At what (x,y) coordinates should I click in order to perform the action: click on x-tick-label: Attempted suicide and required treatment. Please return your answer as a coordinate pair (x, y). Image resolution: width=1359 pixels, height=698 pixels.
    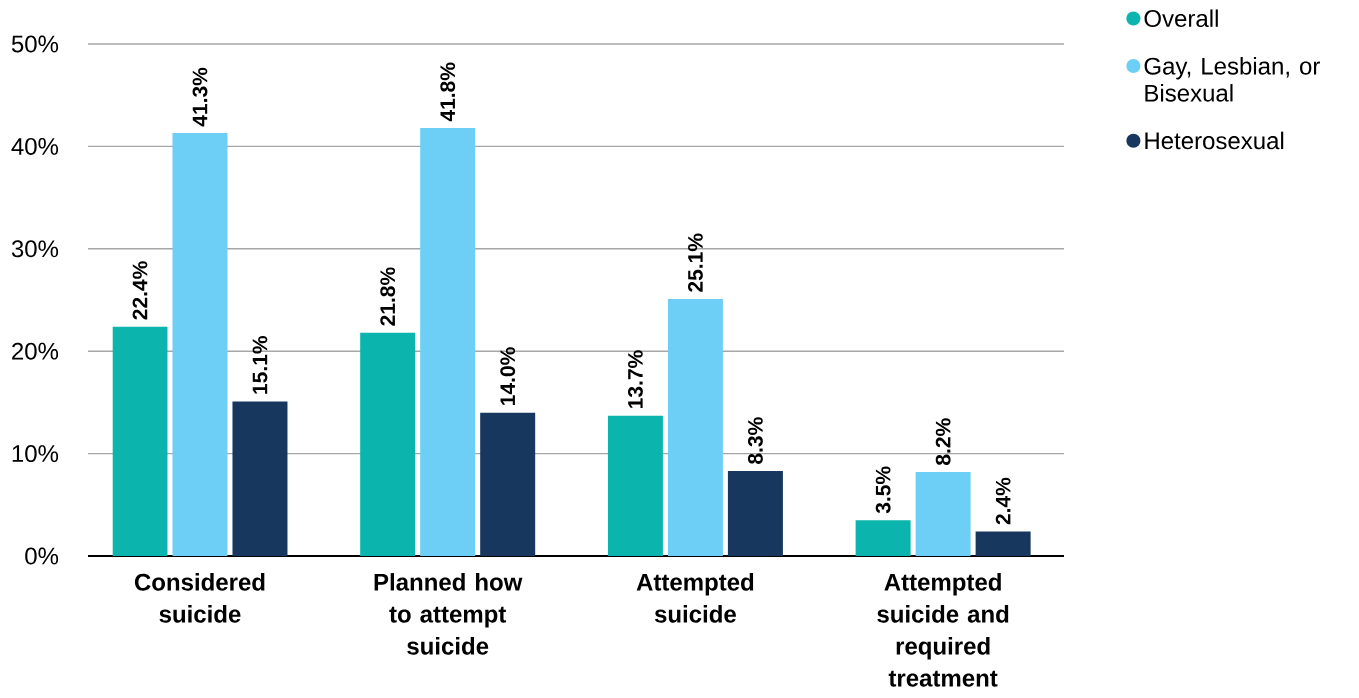
    Looking at the image, I should click on (943, 630).